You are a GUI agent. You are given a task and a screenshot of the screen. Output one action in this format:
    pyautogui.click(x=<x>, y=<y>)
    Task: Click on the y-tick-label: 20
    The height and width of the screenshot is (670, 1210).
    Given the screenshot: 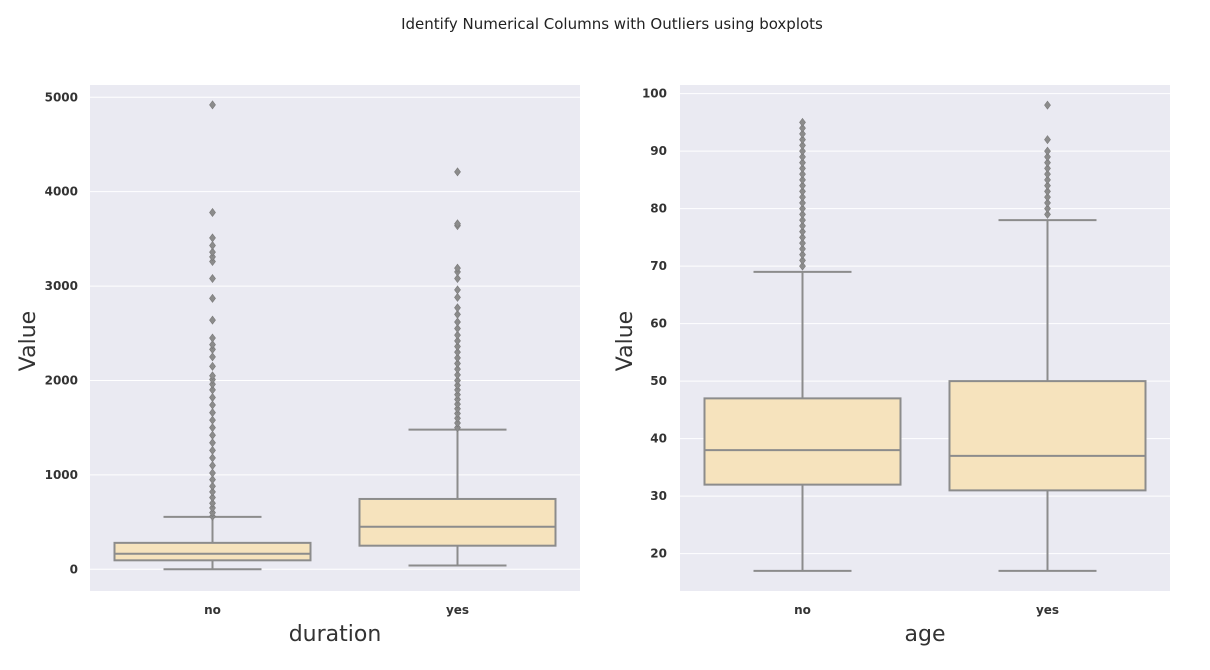 What is the action you would take?
    pyautogui.click(x=658, y=554)
    